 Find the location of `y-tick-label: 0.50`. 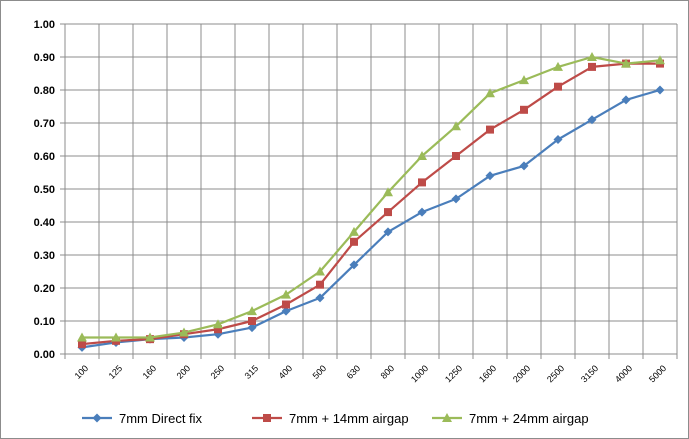

y-tick-label: 0.50 is located at coordinates (44, 190).